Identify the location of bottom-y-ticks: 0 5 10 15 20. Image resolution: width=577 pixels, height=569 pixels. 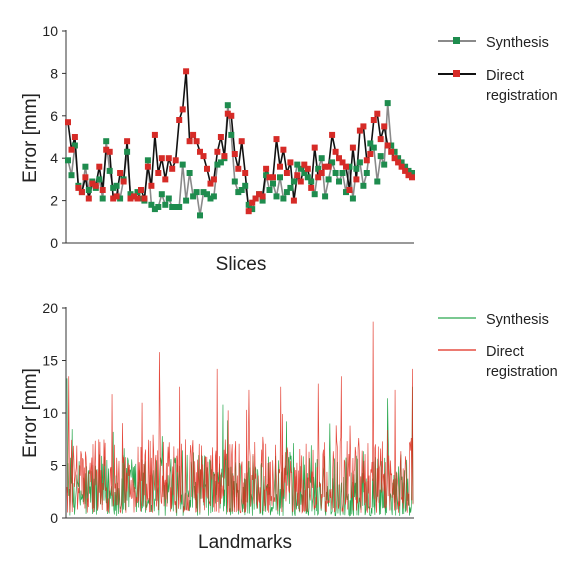
(54, 413).